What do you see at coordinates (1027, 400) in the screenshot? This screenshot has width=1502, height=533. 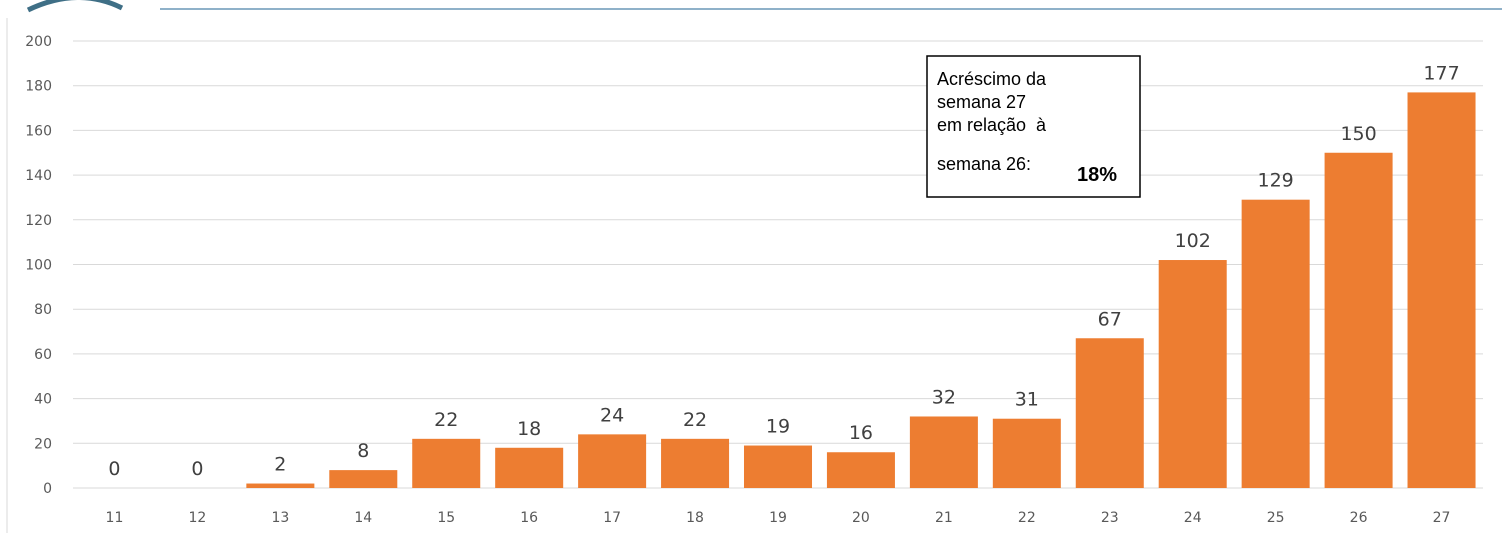 I see `data-label: 31` at bounding box center [1027, 400].